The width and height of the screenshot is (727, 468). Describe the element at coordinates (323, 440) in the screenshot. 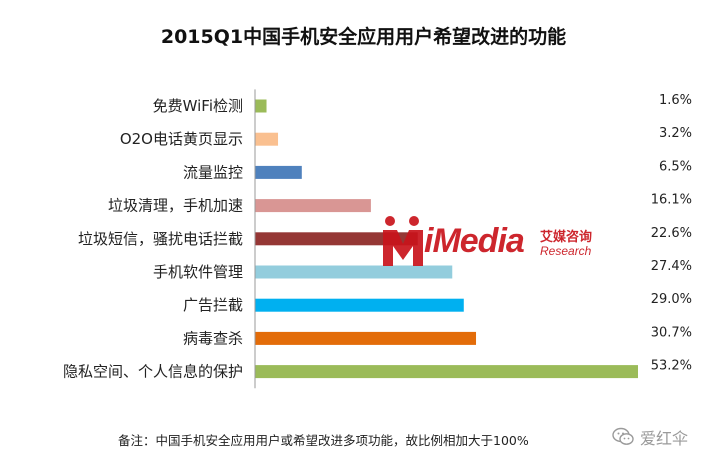

I see `footnote: 备注：中国手机安全应用用户或希望改进多项功能，故比例相加大于100%` at that location.